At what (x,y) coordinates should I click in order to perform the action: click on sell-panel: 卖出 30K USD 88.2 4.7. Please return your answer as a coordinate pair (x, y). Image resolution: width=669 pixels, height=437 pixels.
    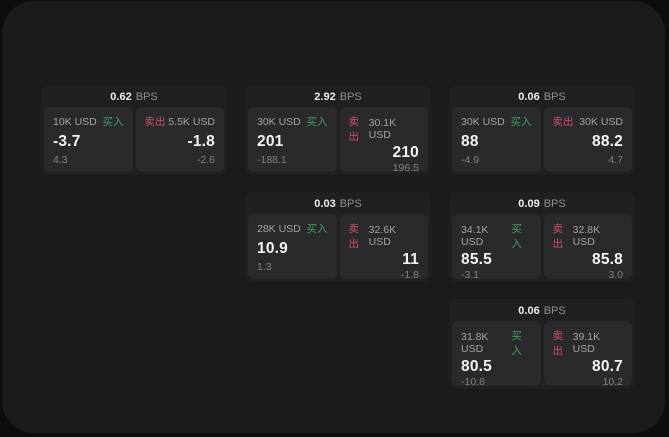
    Looking at the image, I should click on (587, 139).